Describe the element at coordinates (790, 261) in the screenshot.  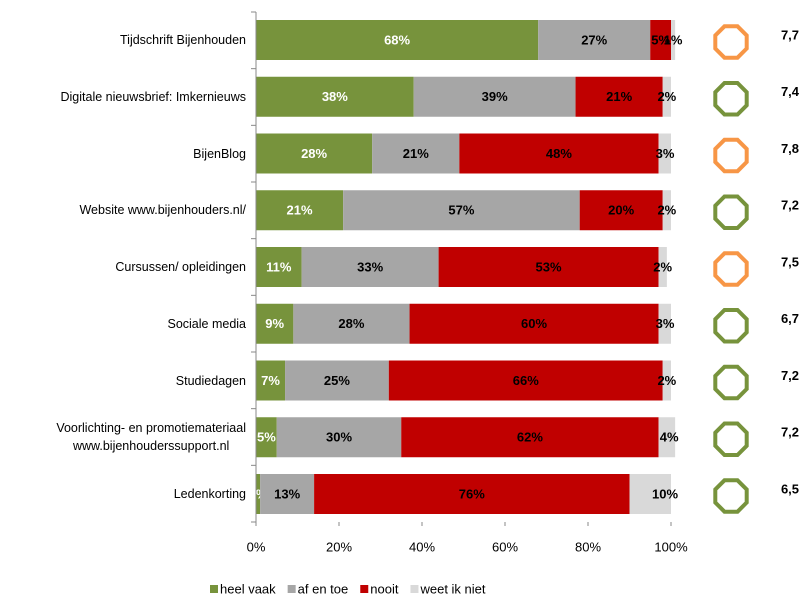
I see `score-label: 7,5` at that location.